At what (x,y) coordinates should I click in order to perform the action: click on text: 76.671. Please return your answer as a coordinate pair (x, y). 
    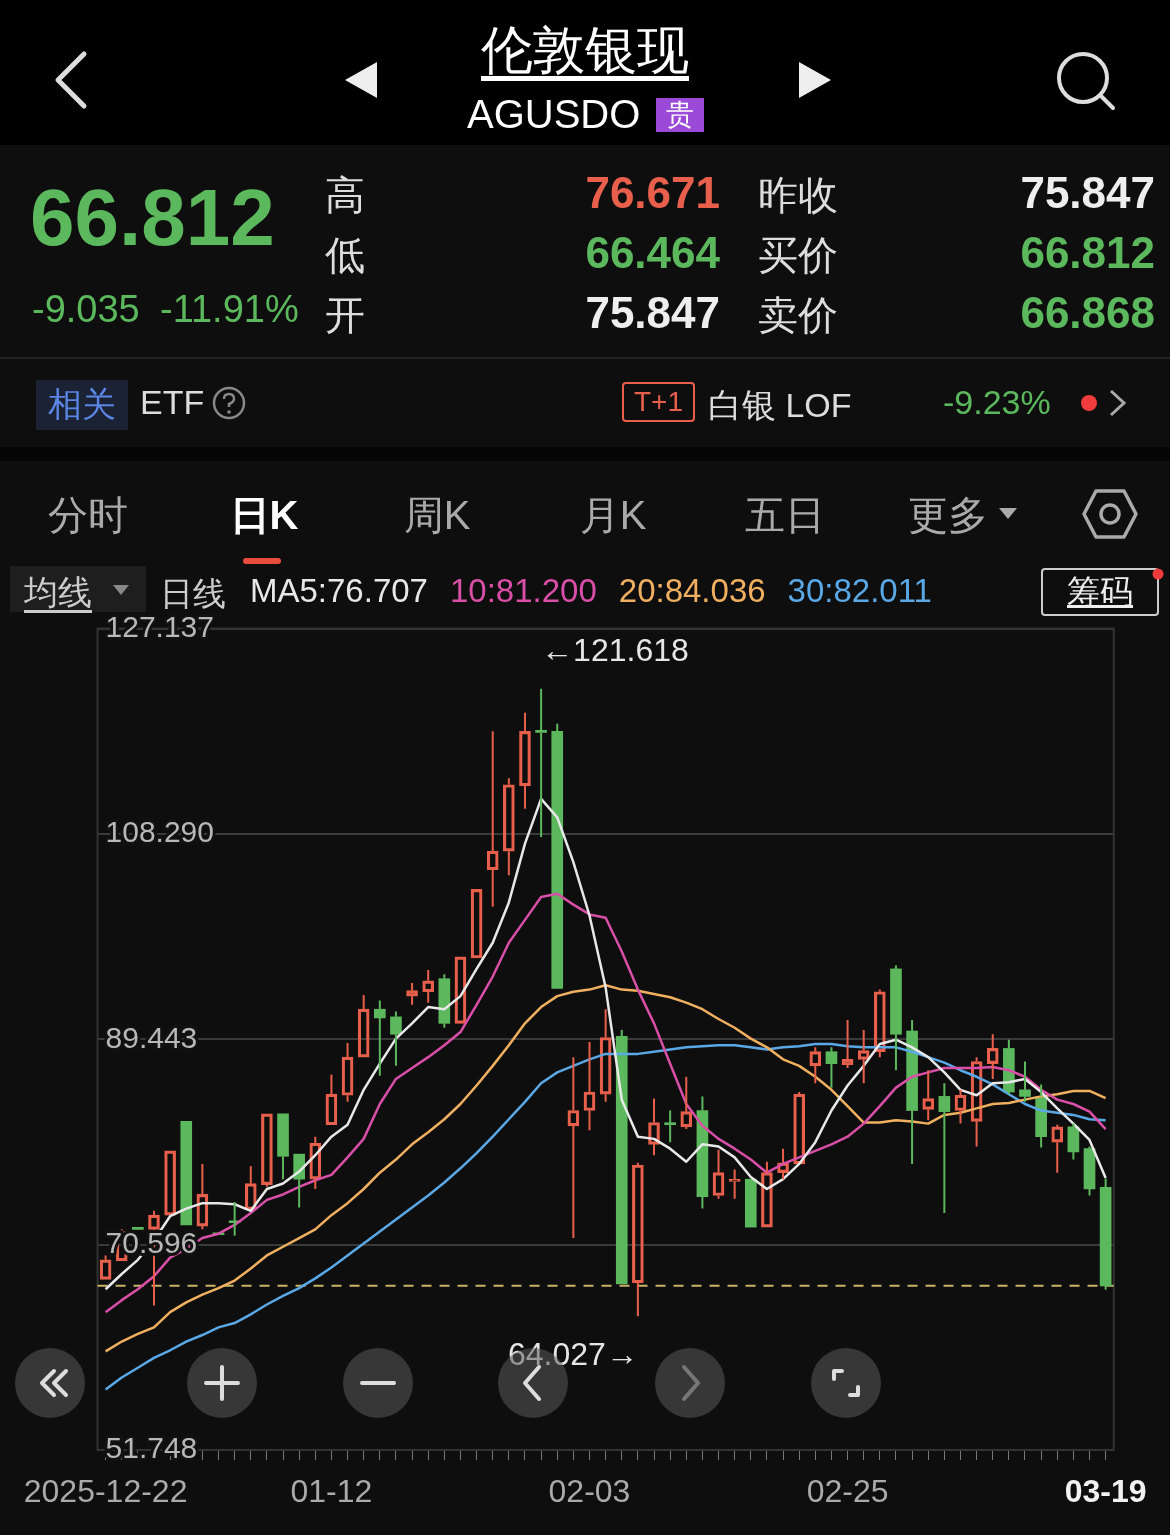
    Looking at the image, I should click on (652, 193).